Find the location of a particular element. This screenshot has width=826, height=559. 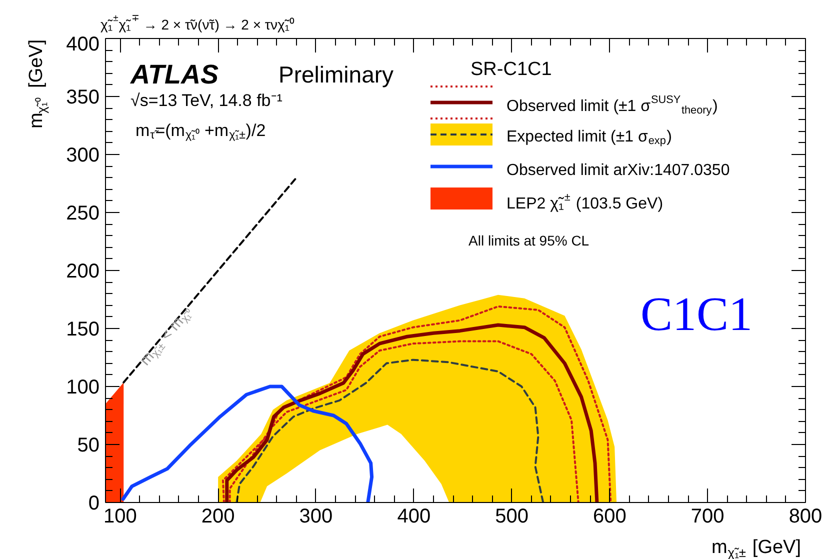

x-tick-label: 500 is located at coordinates (511, 517).